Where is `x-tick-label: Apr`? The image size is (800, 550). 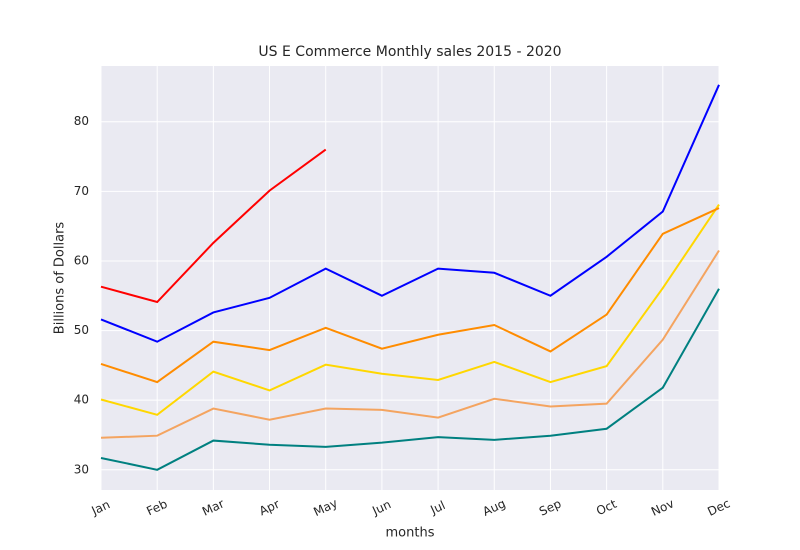
x-tick-label: Apr is located at coordinates (269, 507).